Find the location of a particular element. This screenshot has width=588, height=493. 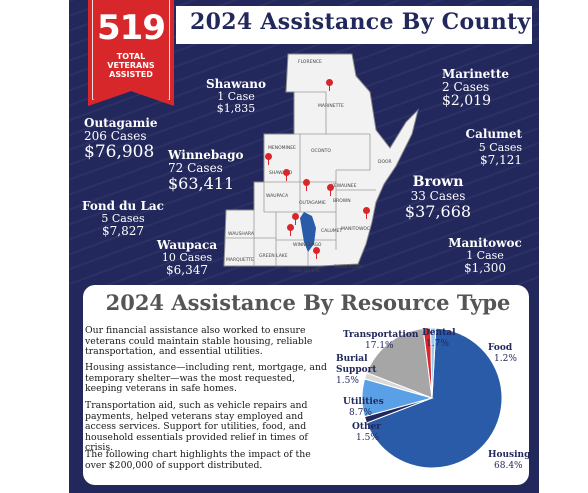

pie-label-value: 1.5% is located at coordinates (347, 381).